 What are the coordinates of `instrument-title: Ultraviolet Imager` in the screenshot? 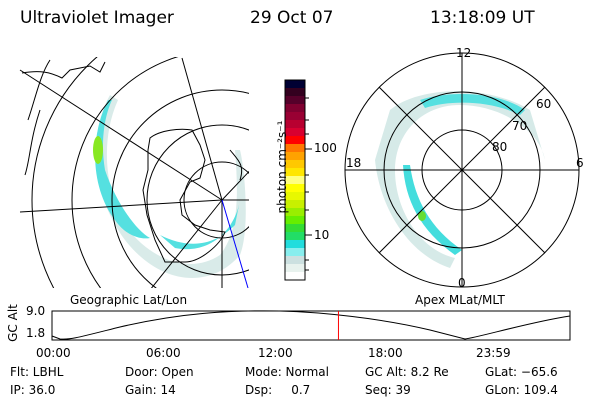 It's located at (97, 18).